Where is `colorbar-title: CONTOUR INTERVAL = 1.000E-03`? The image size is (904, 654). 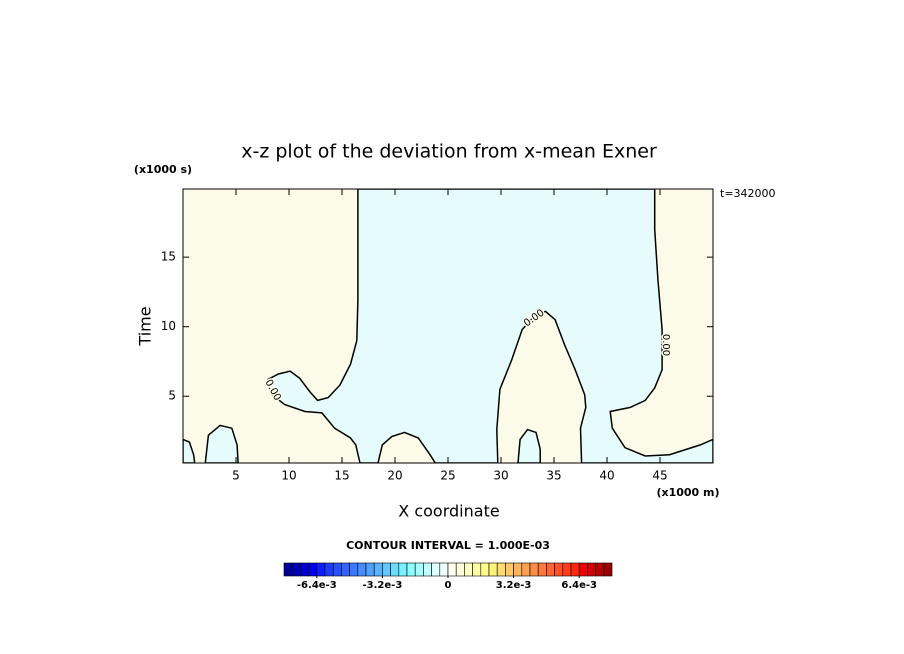 colorbar-title: CONTOUR INTERVAL = 1.000E-03 is located at coordinates (448, 545).